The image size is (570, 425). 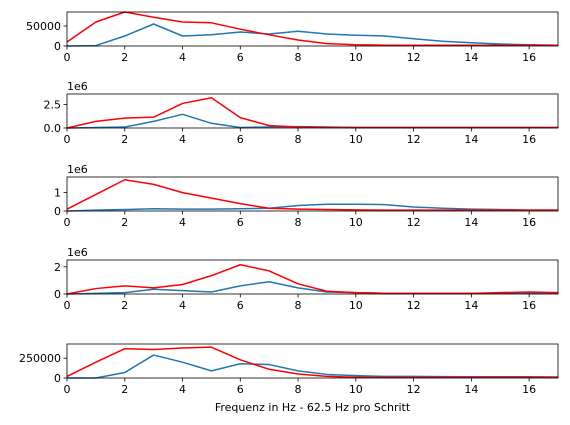 What do you see at coordinates (182, 139) in the screenshot?
I see `panel-2-x-tick-label: 4` at bounding box center [182, 139].